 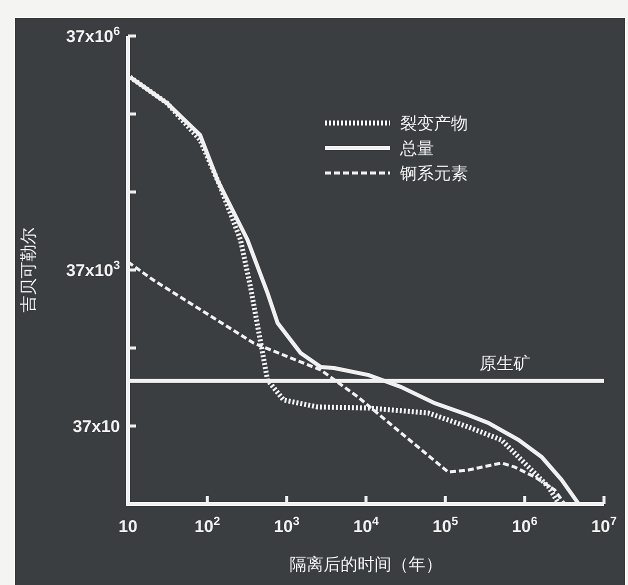 What do you see at coordinates (604, 525) in the screenshot?
I see `x-tick-label: 10$^{7}$` at bounding box center [604, 525].